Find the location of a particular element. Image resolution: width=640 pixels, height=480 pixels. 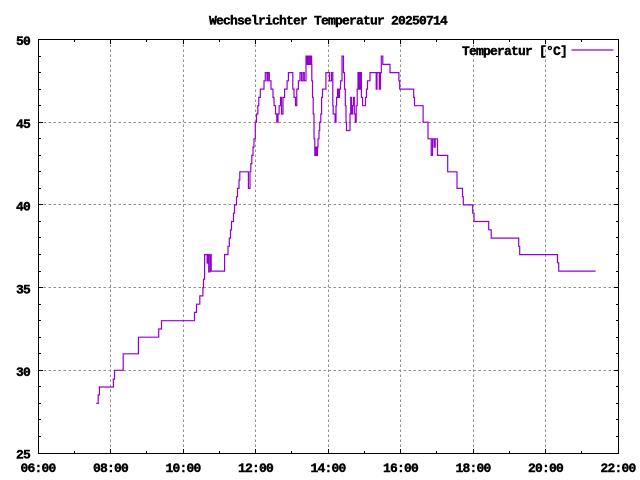

svg-text: 30 is located at coordinates (23, 372).